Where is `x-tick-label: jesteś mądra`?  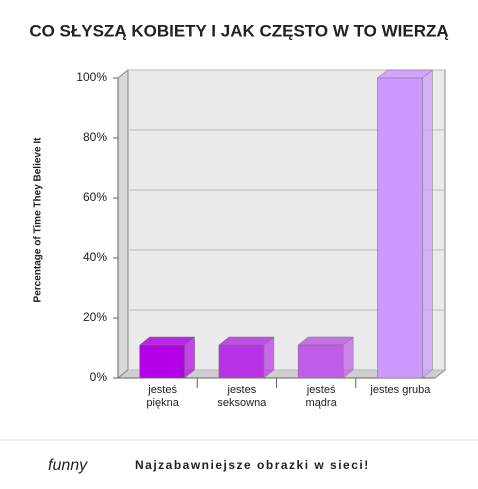
x-tick-label: jesteś mądra is located at coordinates (322, 396).